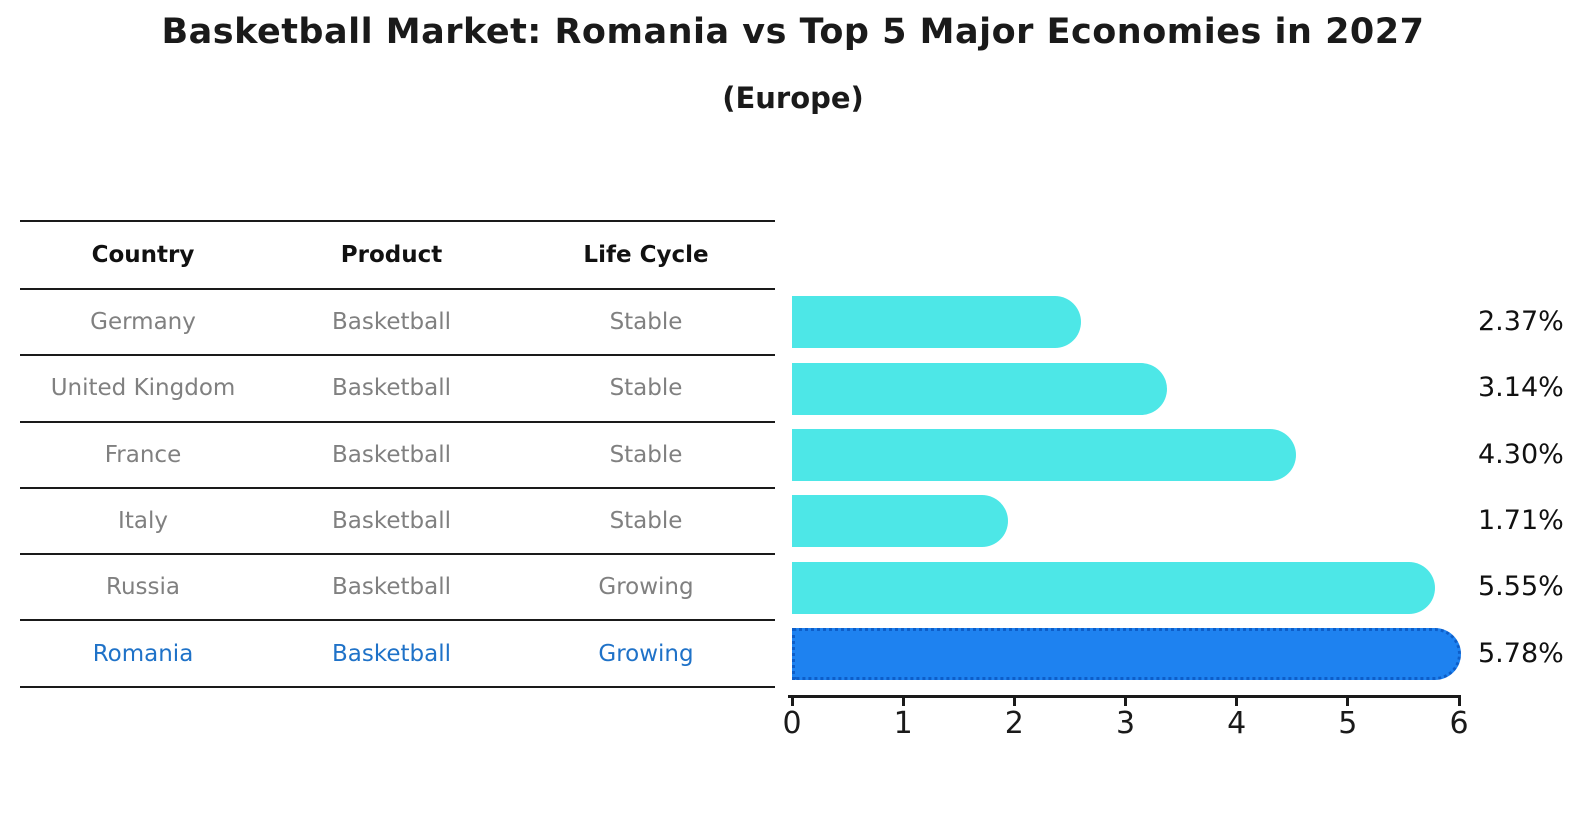  I want to click on x-axis-tick-label: 0, so click(792, 723).